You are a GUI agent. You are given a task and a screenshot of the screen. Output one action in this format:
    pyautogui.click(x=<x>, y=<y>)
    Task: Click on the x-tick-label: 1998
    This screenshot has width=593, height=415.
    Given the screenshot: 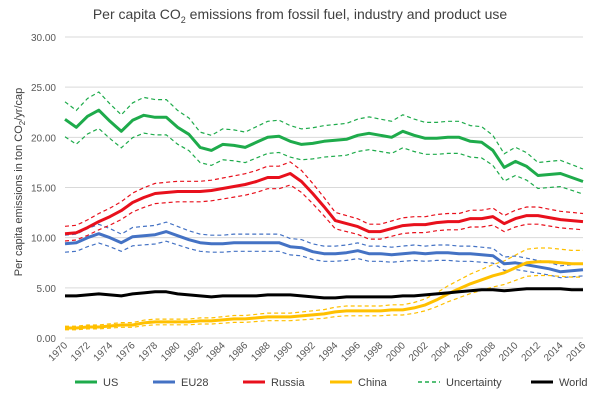 What is the action you would take?
    pyautogui.click(x=374, y=352)
    